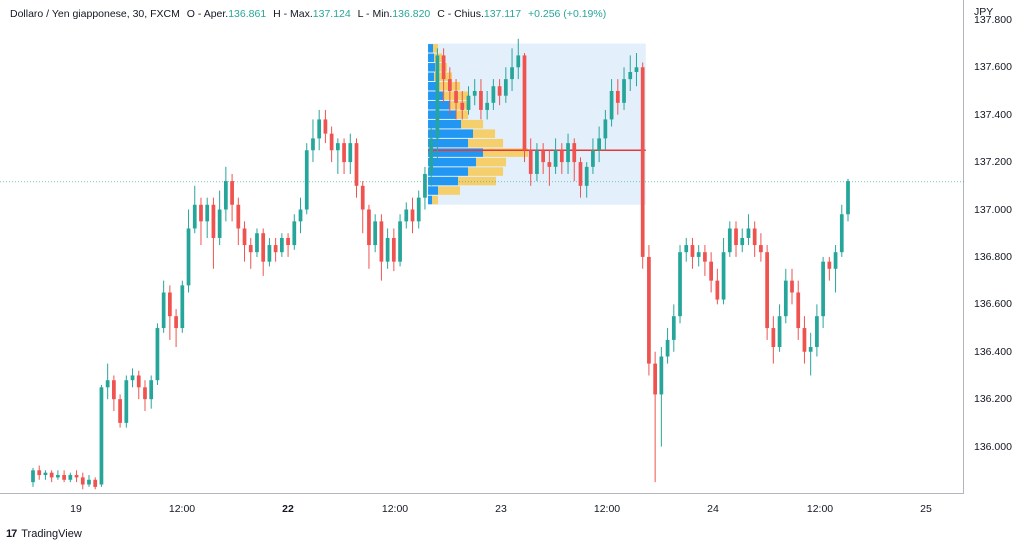  Describe the element at coordinates (993, 114) in the screenshot. I see `price-tick-label: 137.400` at that location.